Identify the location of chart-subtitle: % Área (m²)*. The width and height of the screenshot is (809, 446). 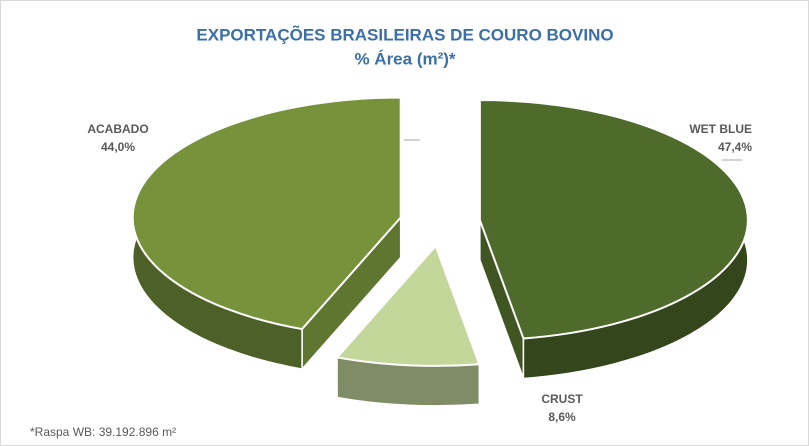
(404, 58).